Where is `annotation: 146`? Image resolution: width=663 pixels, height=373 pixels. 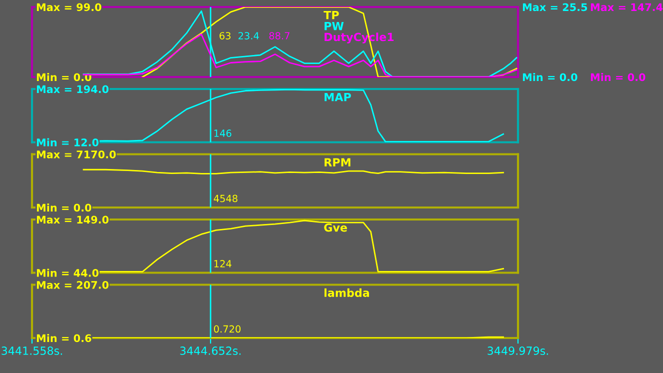
annotation: 146 is located at coordinates (223, 133).